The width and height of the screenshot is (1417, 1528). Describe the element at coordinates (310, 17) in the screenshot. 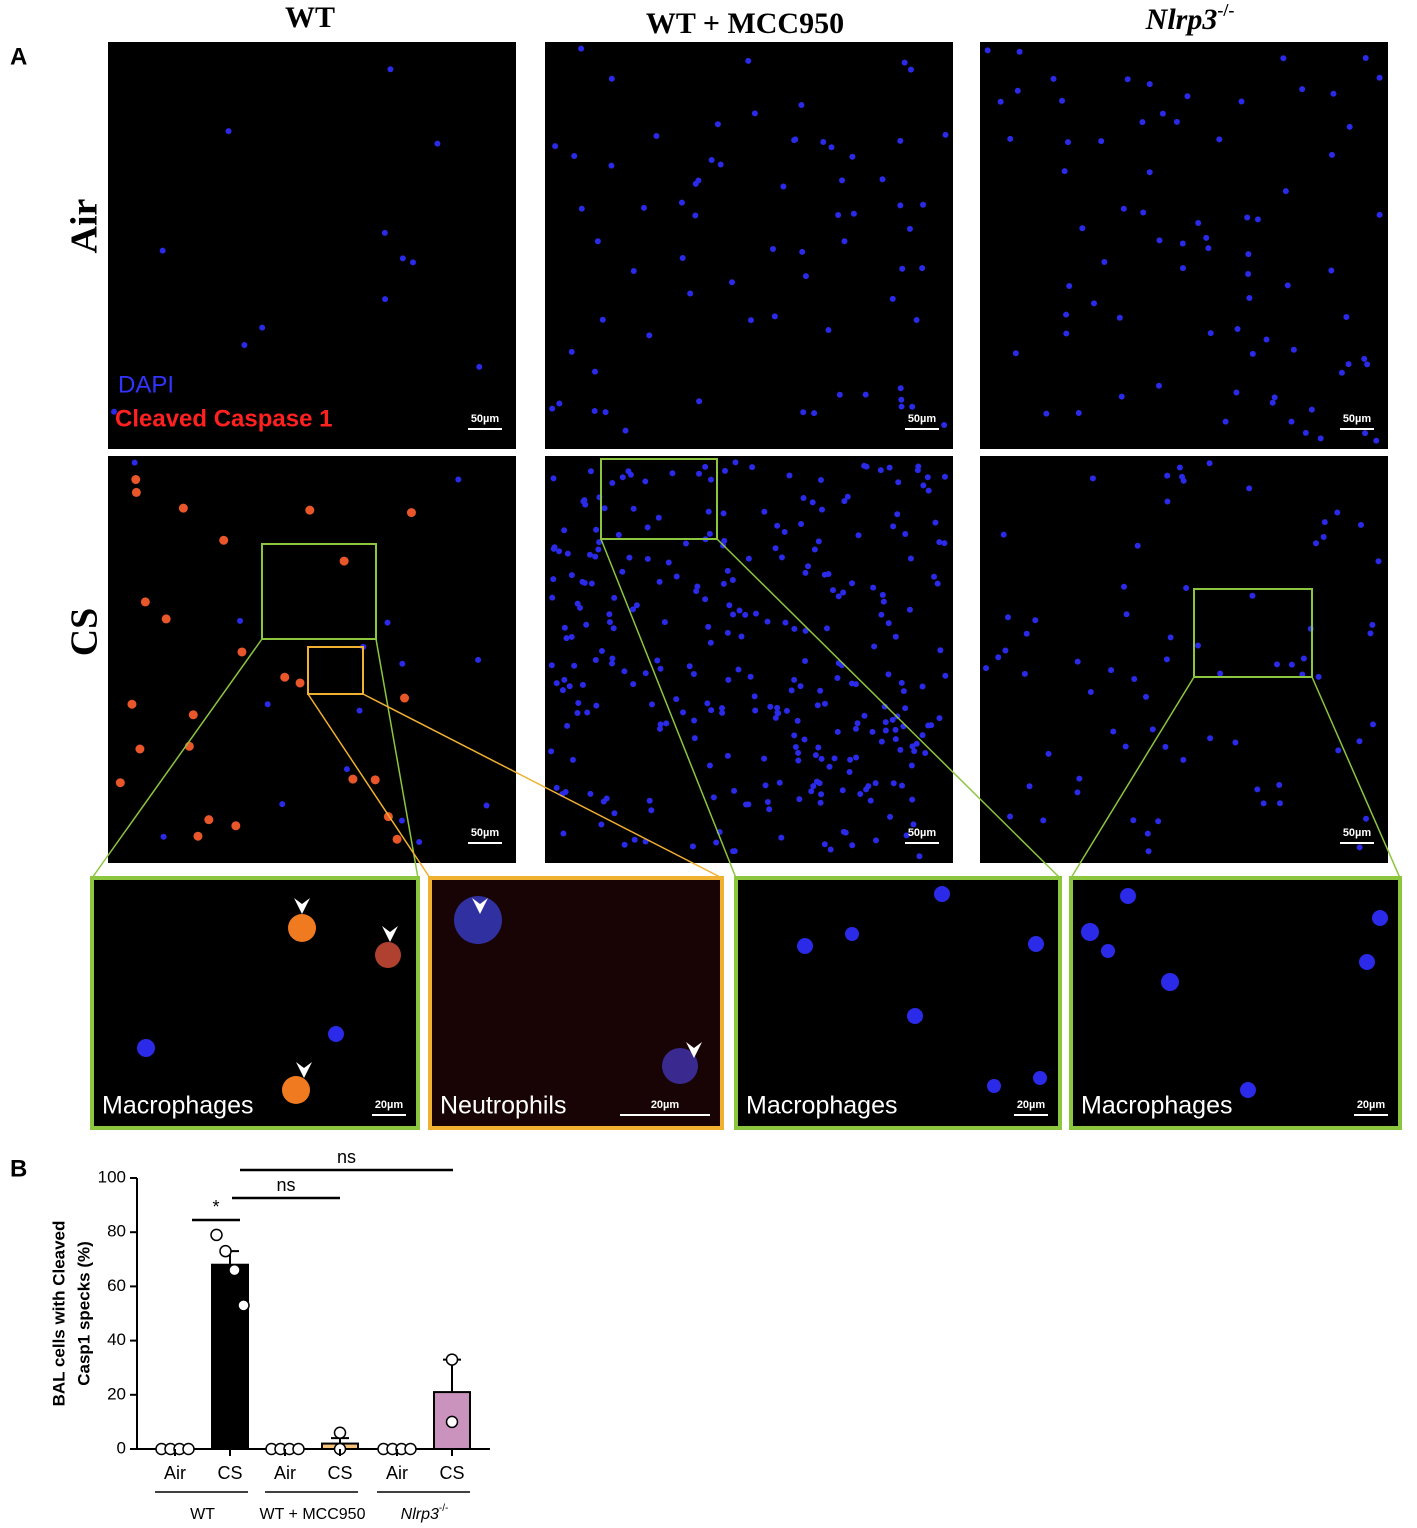

I see `column-header: WT` at that location.